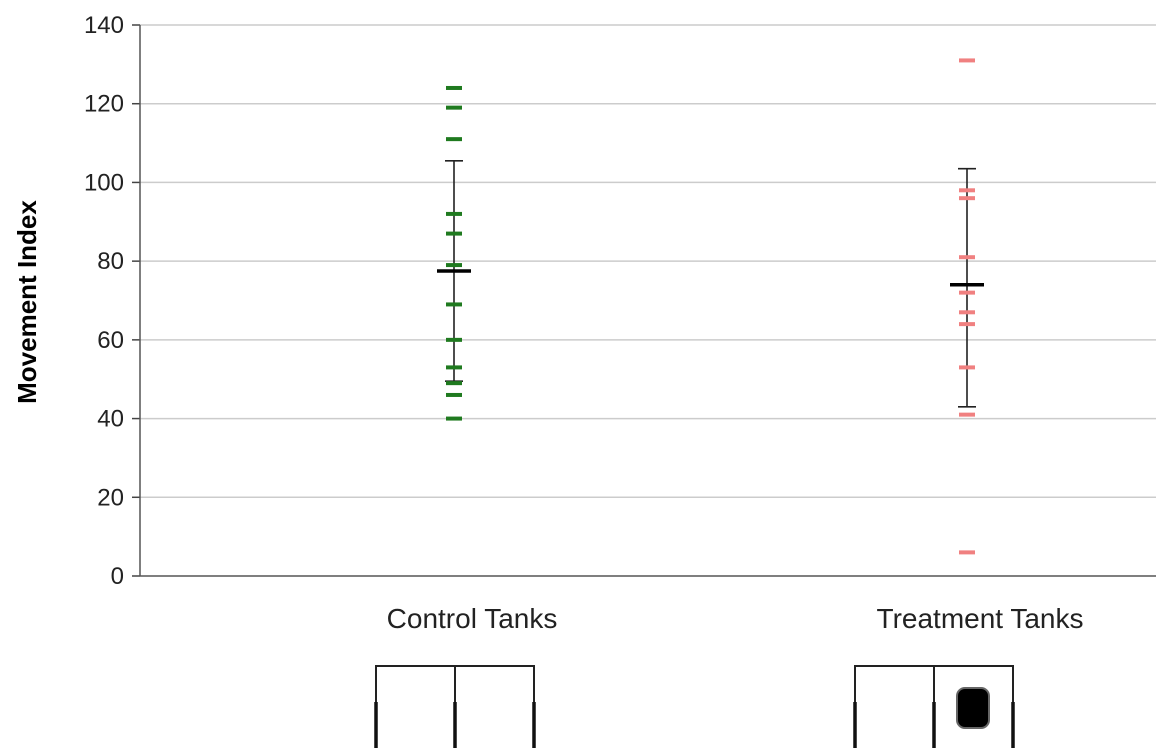 The image size is (1156, 748). What do you see at coordinates (934, 706) in the screenshot?
I see `tank-diagram-treatment-icon` at bounding box center [934, 706].